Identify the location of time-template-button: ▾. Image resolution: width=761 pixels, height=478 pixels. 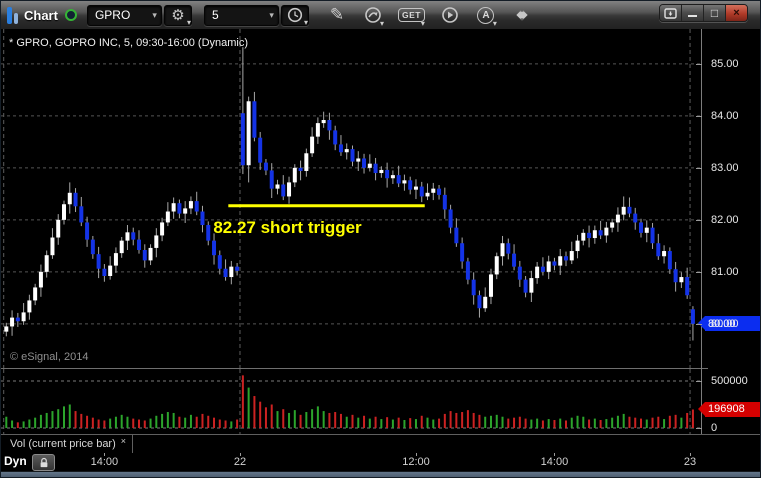
(294, 15).